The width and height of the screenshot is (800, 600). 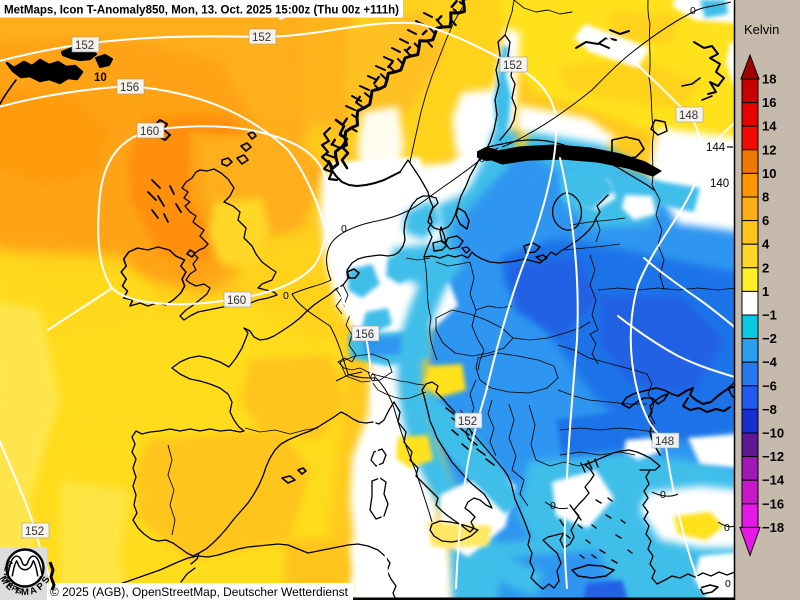 What do you see at coordinates (769, 102) in the screenshot?
I see `svg-text: 16` at bounding box center [769, 102].